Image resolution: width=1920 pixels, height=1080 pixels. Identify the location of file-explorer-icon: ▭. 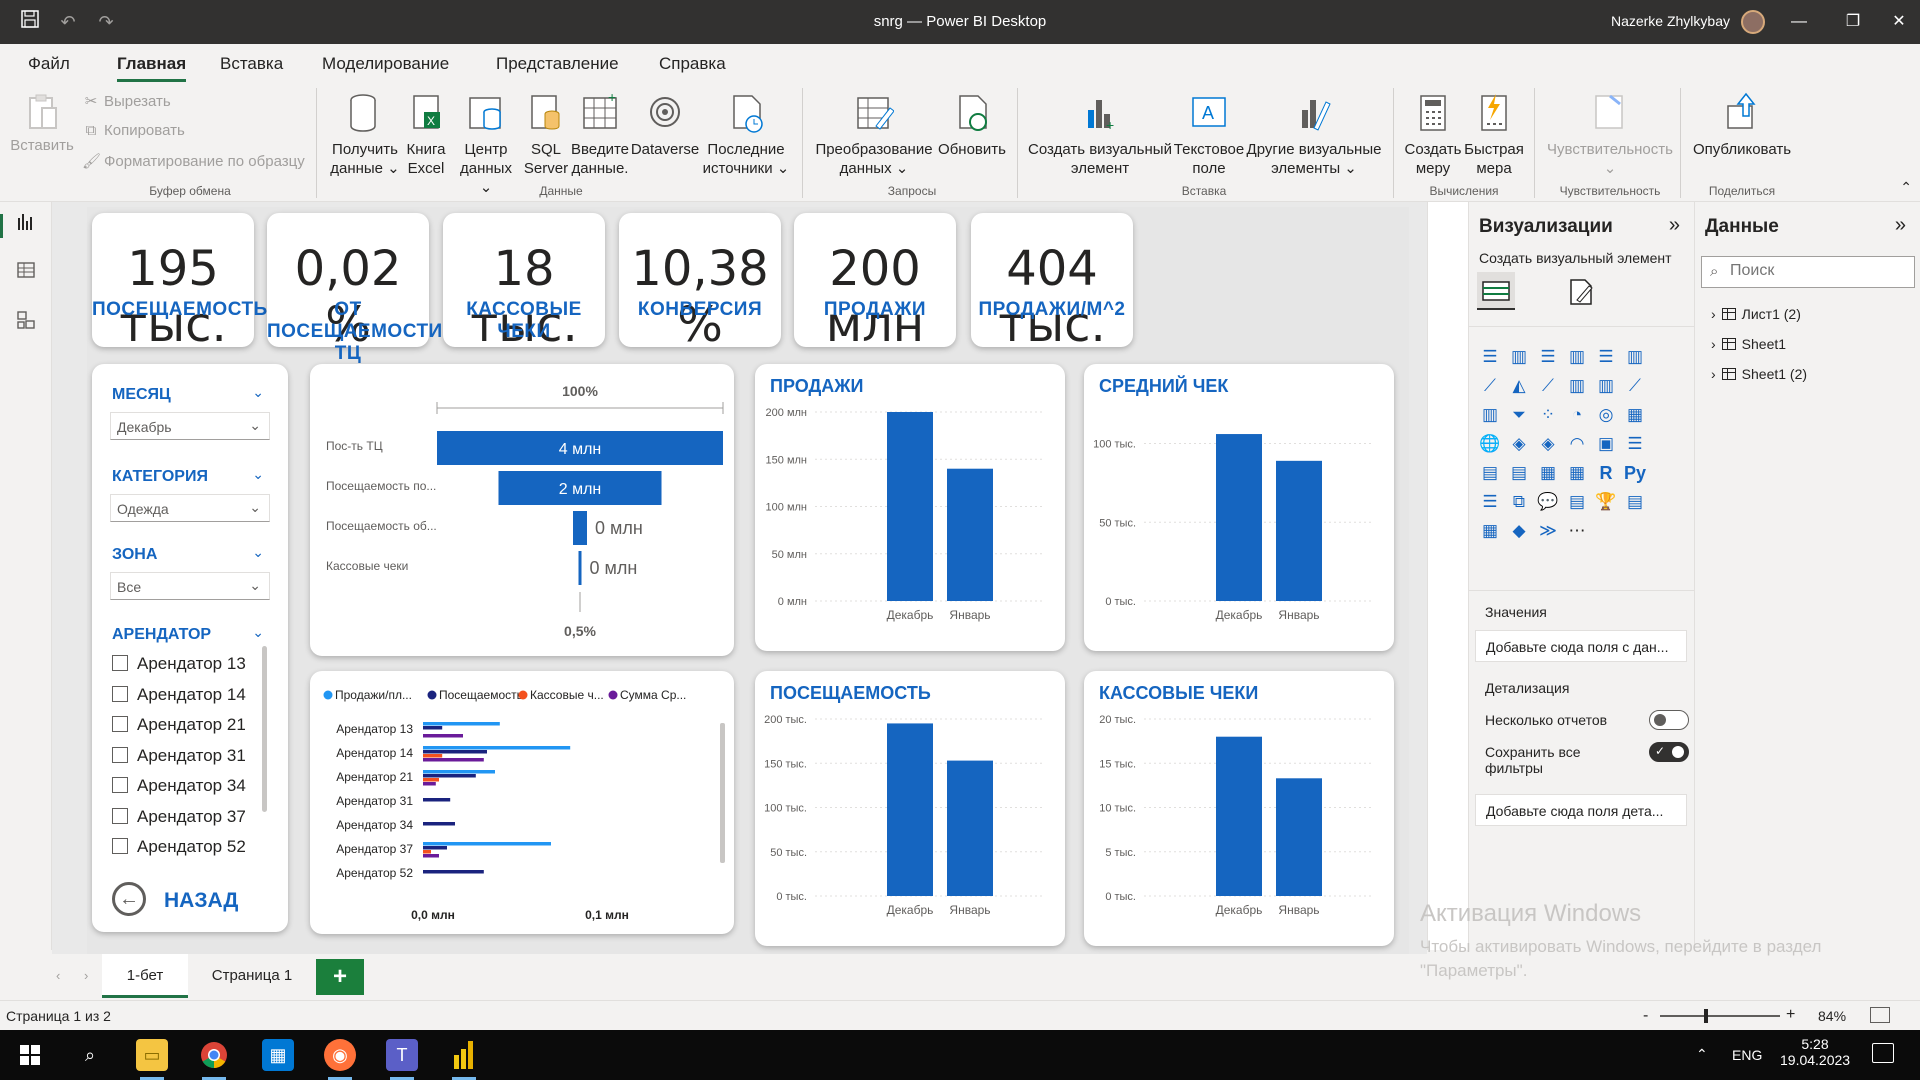
(152, 1059).